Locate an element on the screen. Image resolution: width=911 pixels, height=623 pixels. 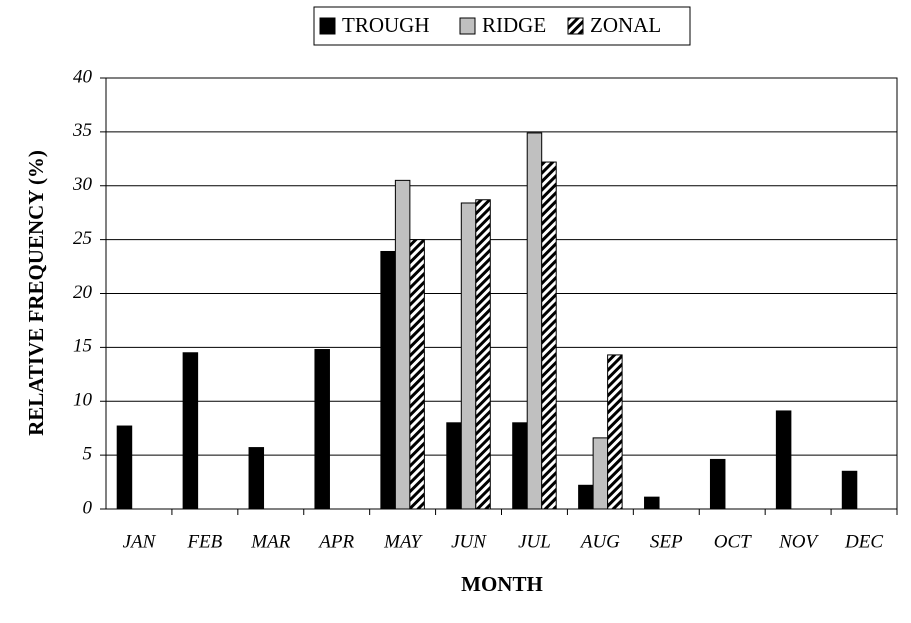
x-tick-label: JUL is located at coordinates (534, 541).